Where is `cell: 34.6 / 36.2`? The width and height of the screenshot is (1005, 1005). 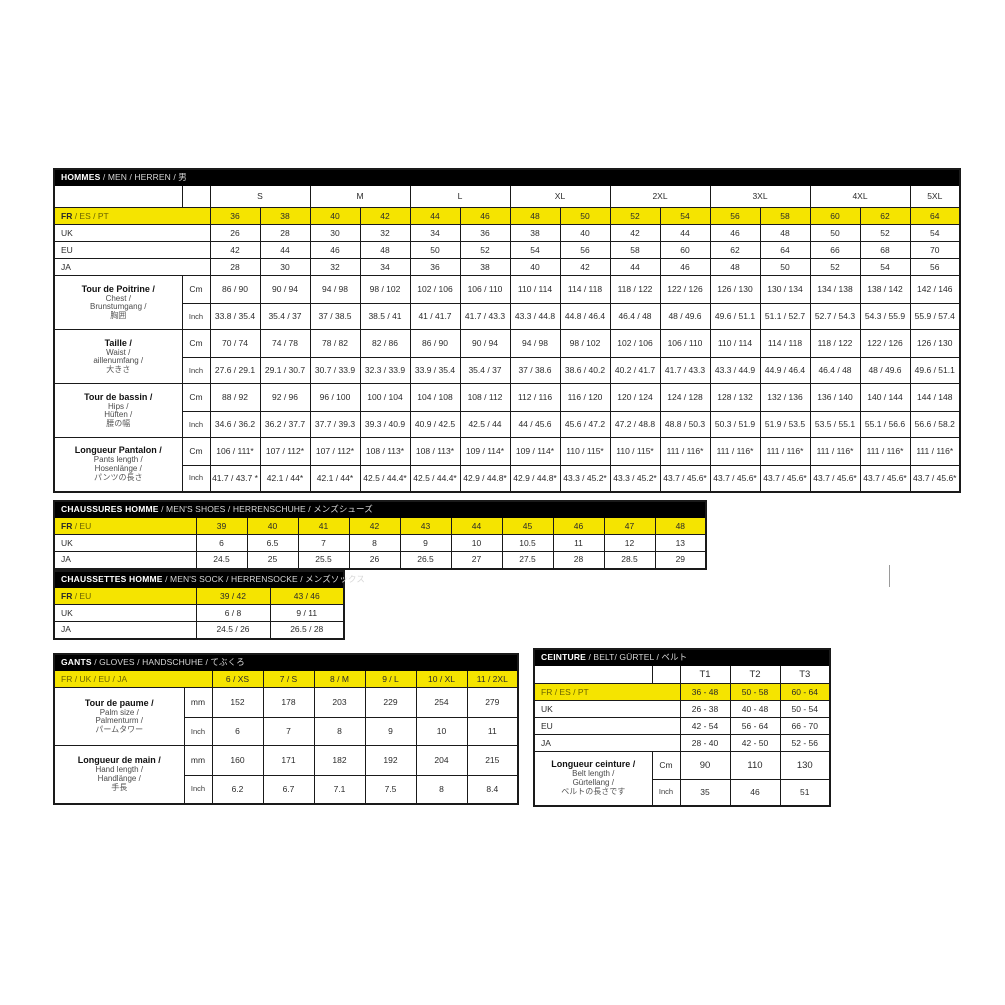 cell: 34.6 / 36.2 is located at coordinates (235, 425).